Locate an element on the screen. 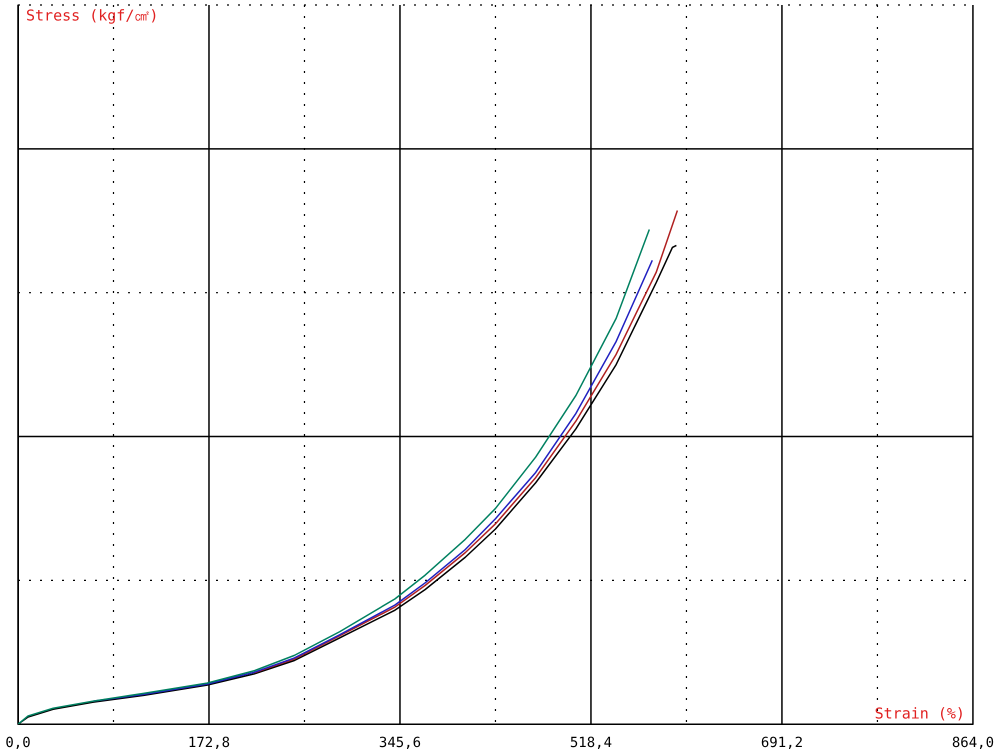  x-tick-label: 345,6 is located at coordinates (400, 743).